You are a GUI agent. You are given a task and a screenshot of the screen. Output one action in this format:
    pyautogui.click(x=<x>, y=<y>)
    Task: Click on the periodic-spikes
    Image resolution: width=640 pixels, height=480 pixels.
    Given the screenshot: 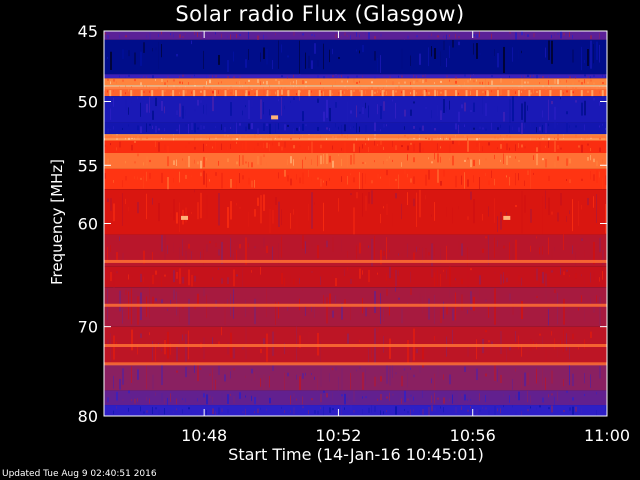 What is the action you would take?
    pyautogui.click(x=356, y=93)
    